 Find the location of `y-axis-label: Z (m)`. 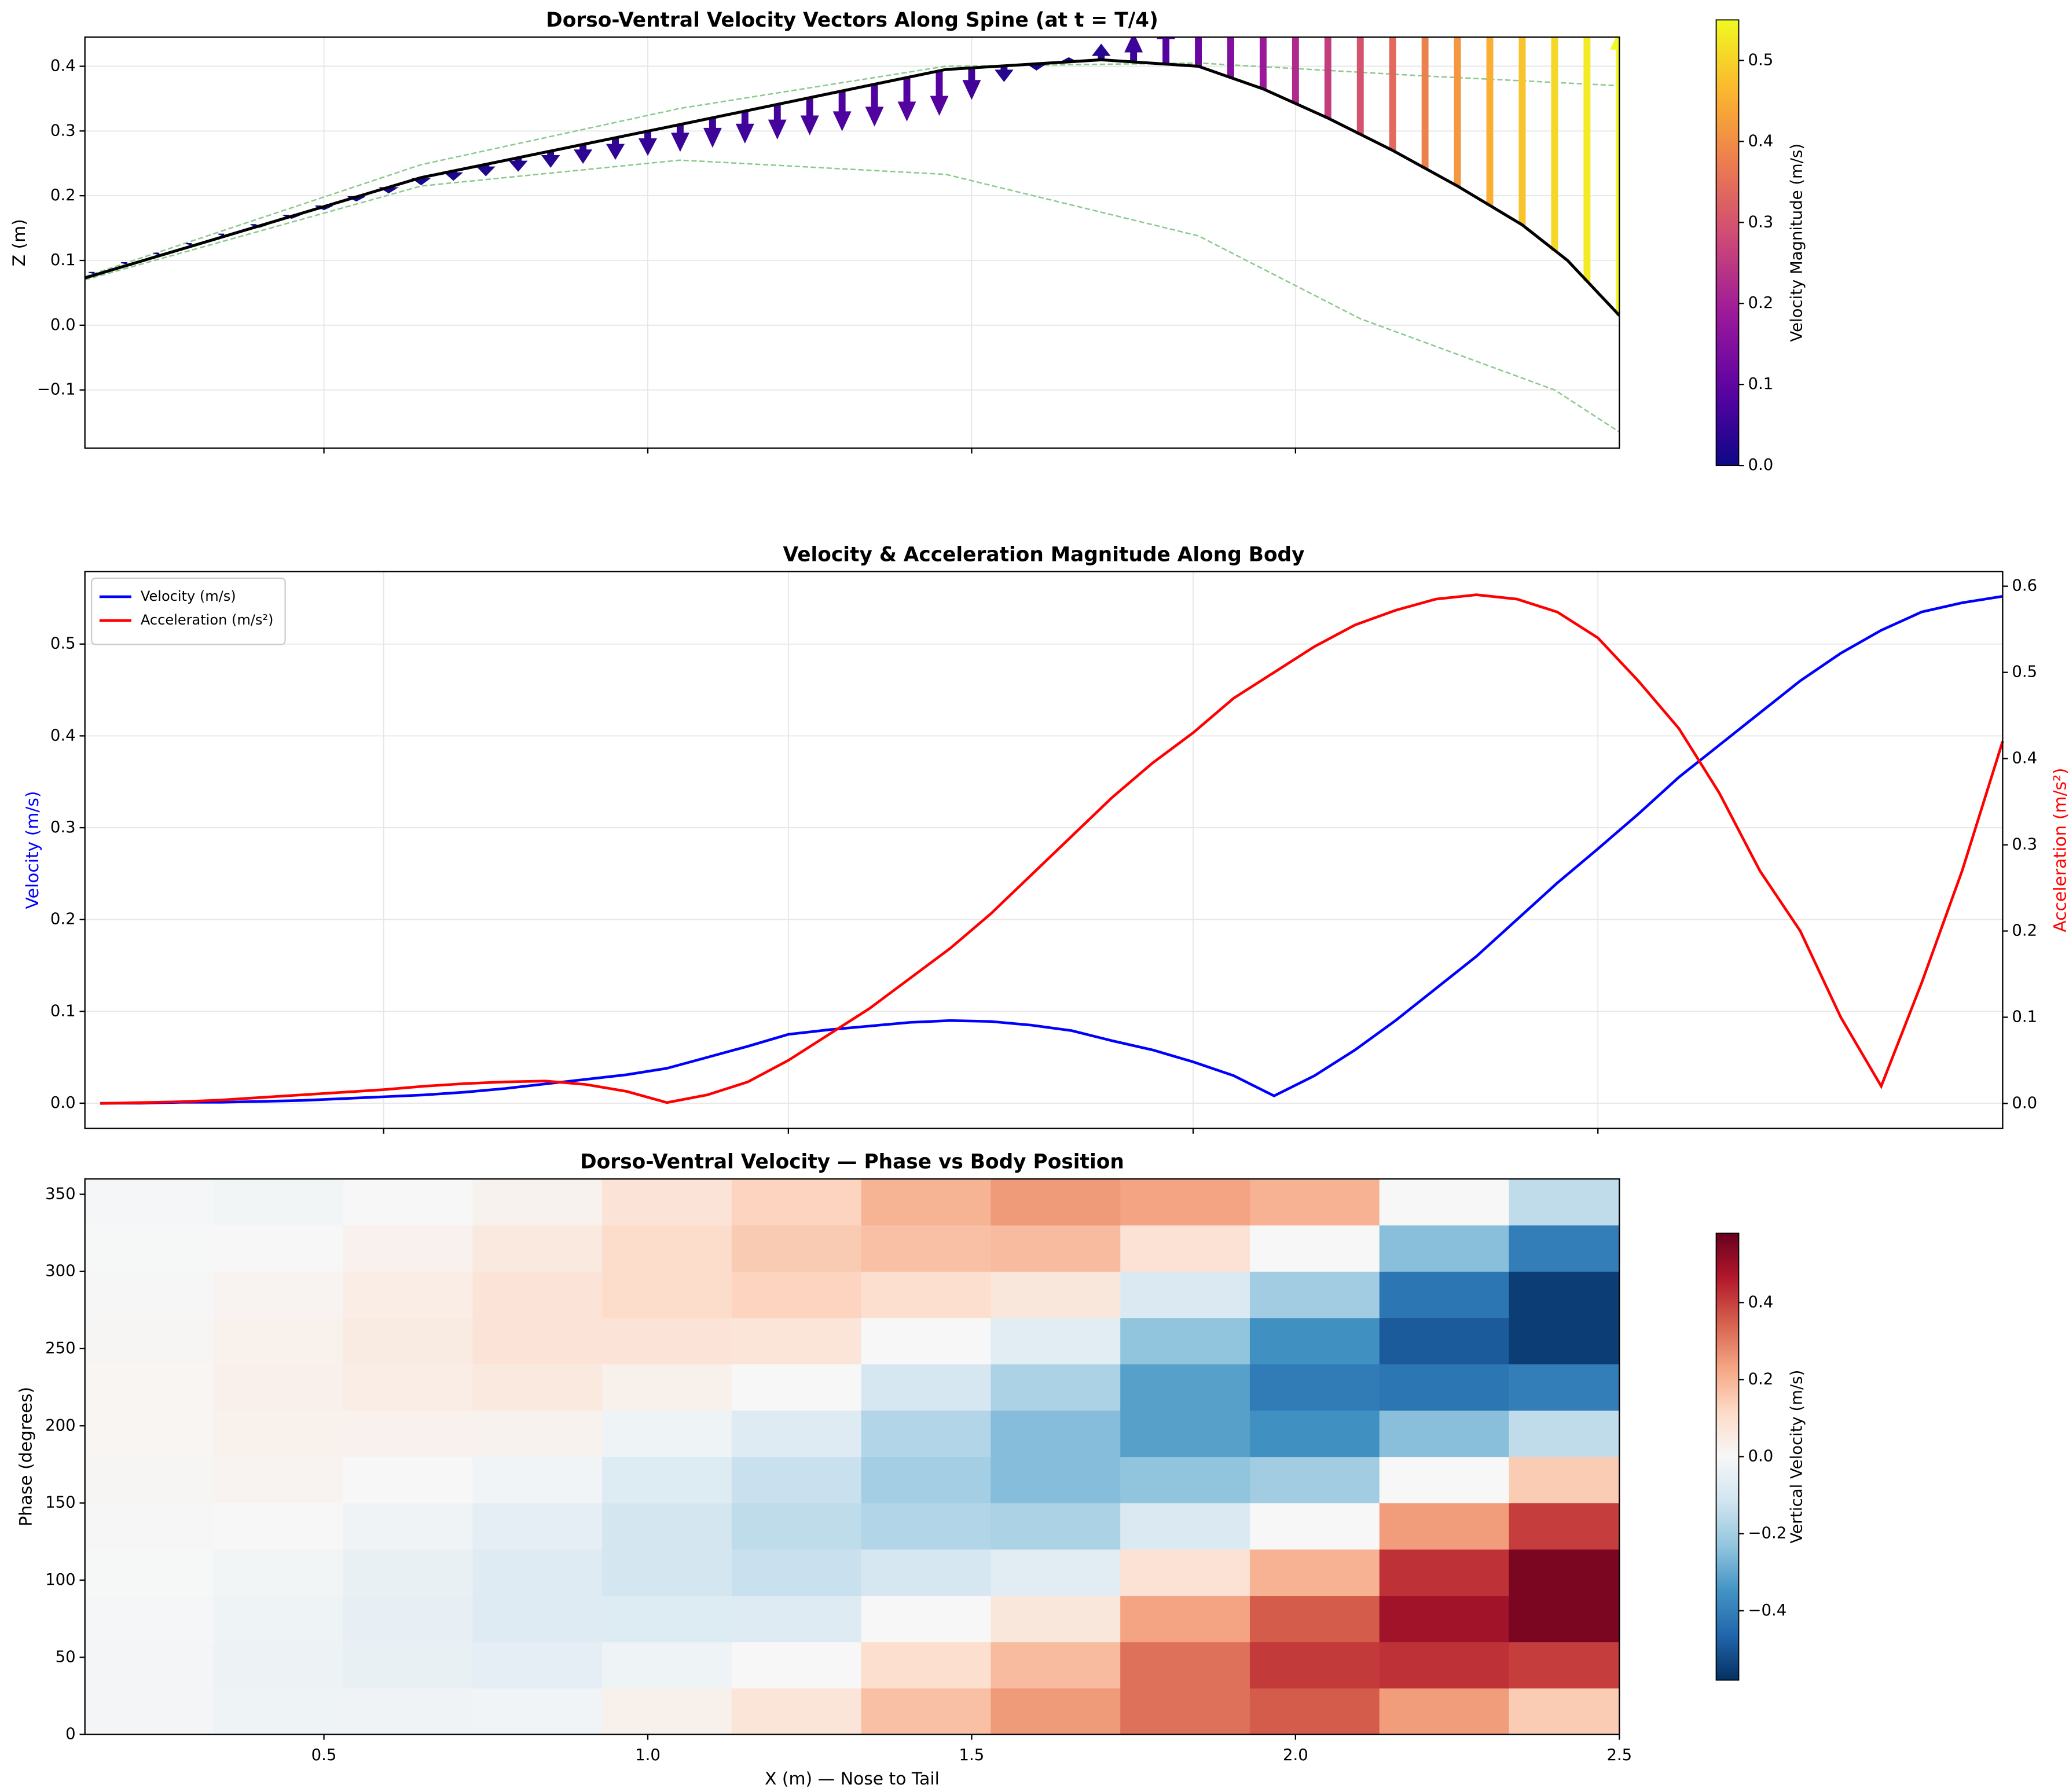

y-axis-label: Z (m) is located at coordinates (20, 242).